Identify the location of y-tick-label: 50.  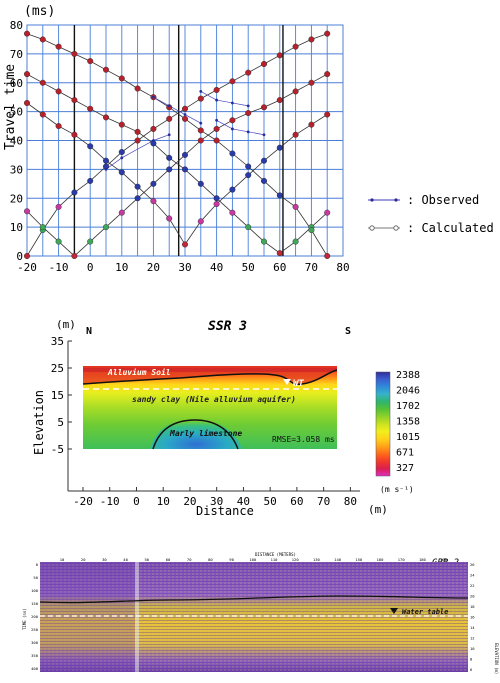
(16, 112).